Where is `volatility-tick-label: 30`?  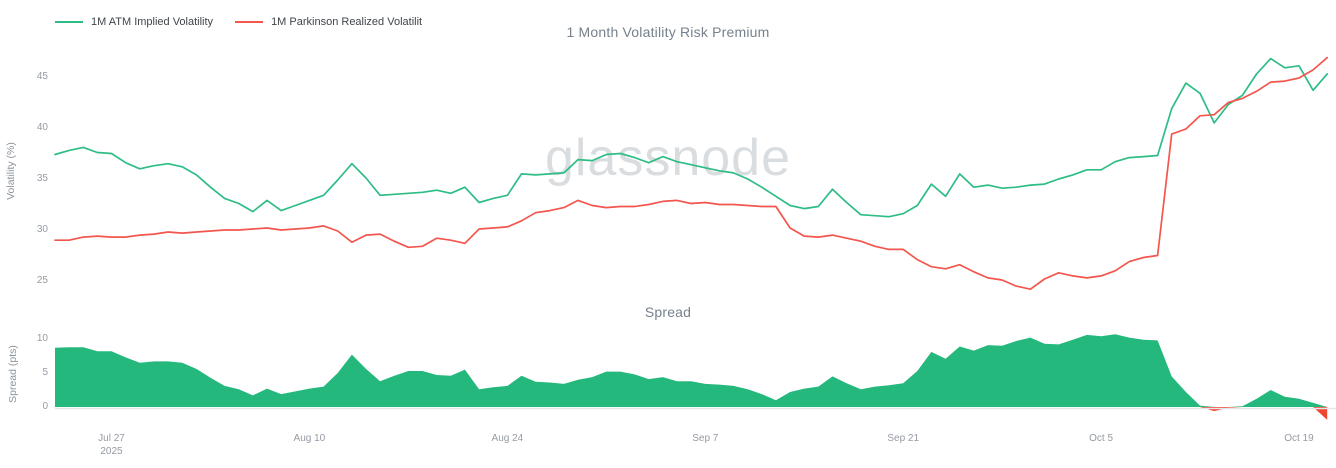
volatility-tick-label: 30 is located at coordinates (42, 229).